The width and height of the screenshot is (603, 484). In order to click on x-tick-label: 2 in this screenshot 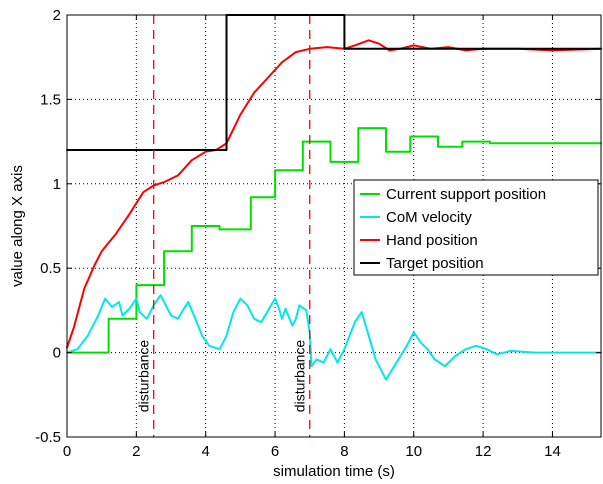, I will do `click(136, 451)`.